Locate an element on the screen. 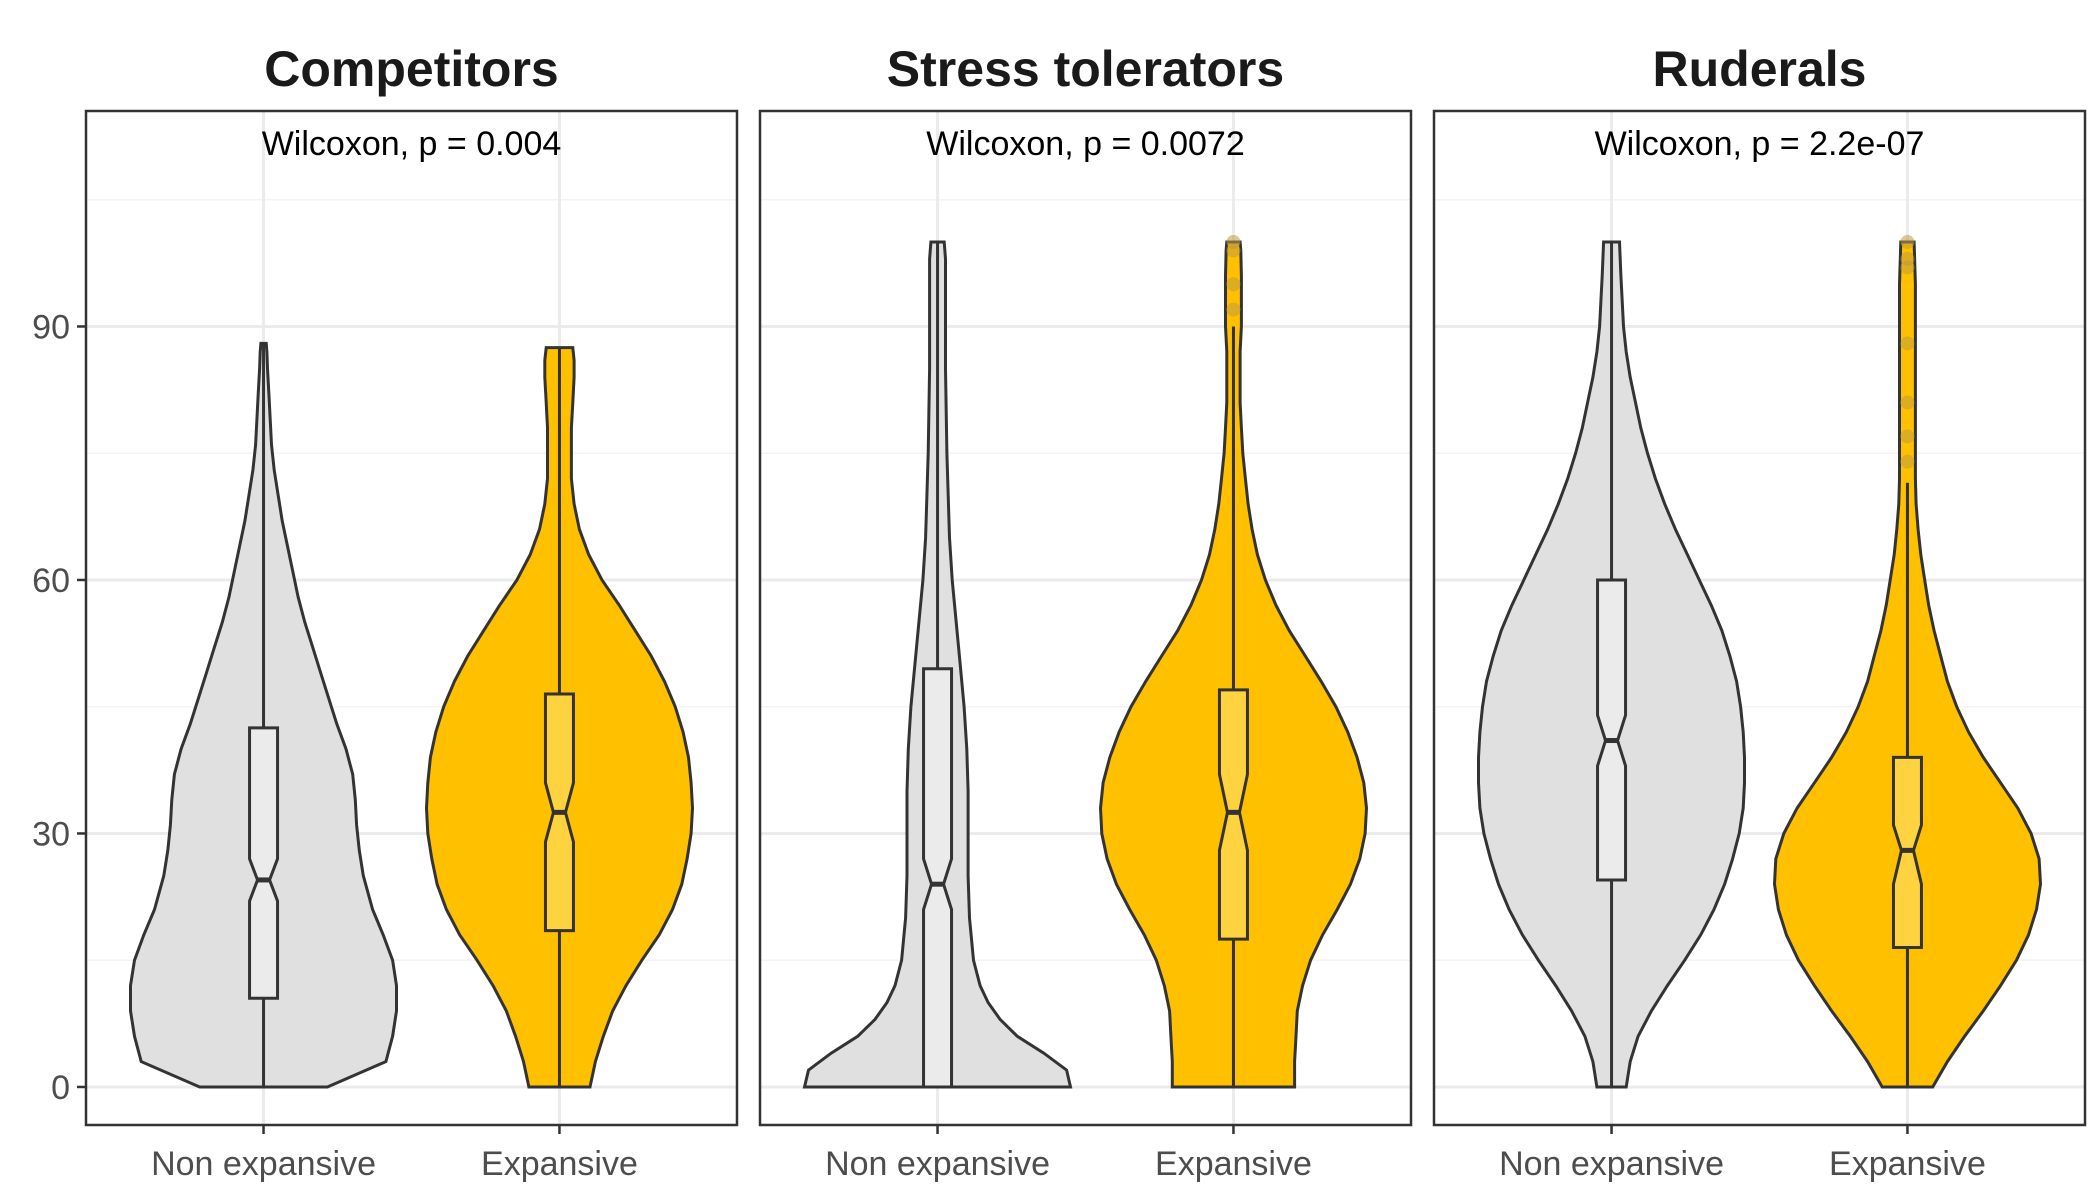 The height and width of the screenshot is (1200, 2100). stat-annotation: Wilcoxon, p = 2.2e-07 is located at coordinates (1760, 144).